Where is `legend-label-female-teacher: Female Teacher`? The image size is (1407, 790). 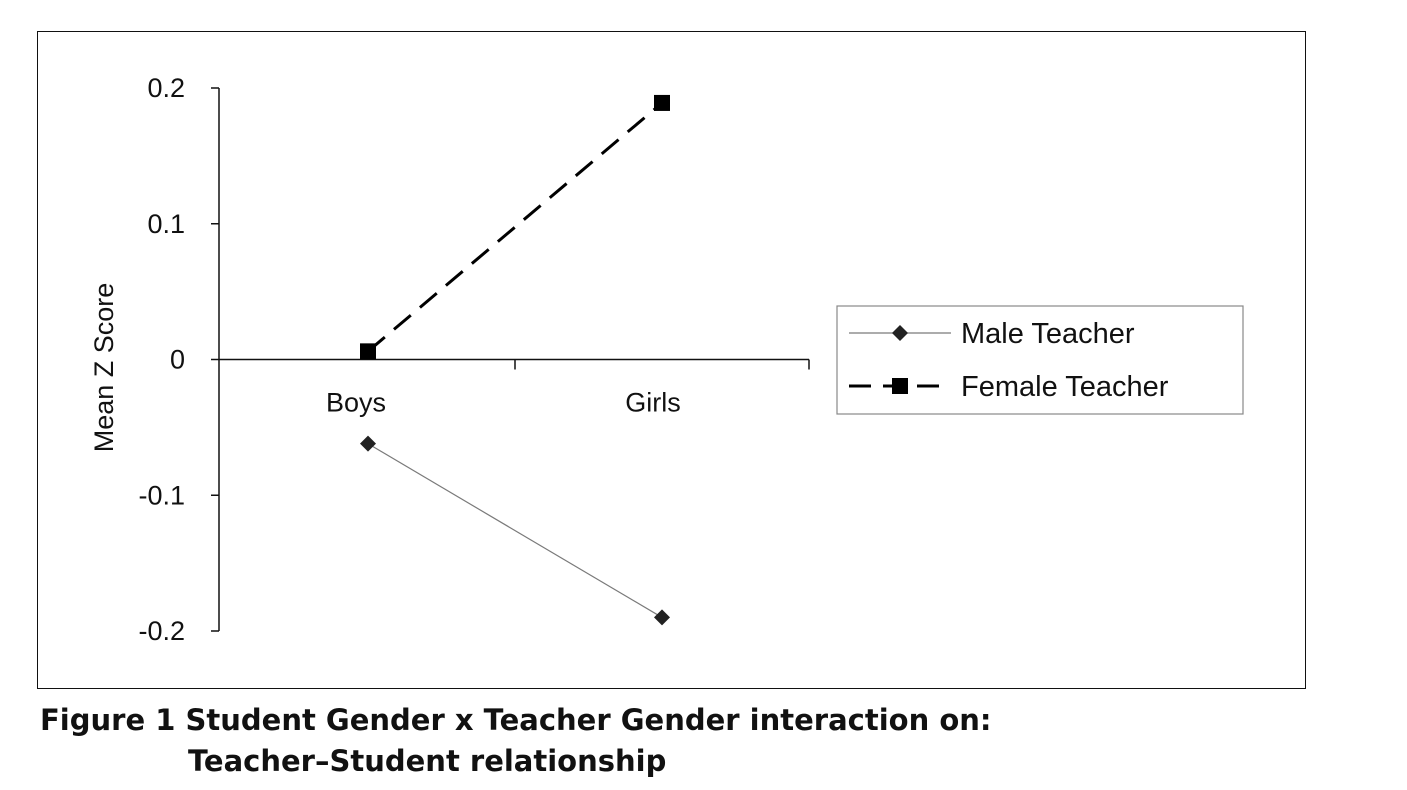
legend-label-female-teacher: Female Teacher is located at coordinates (1065, 387).